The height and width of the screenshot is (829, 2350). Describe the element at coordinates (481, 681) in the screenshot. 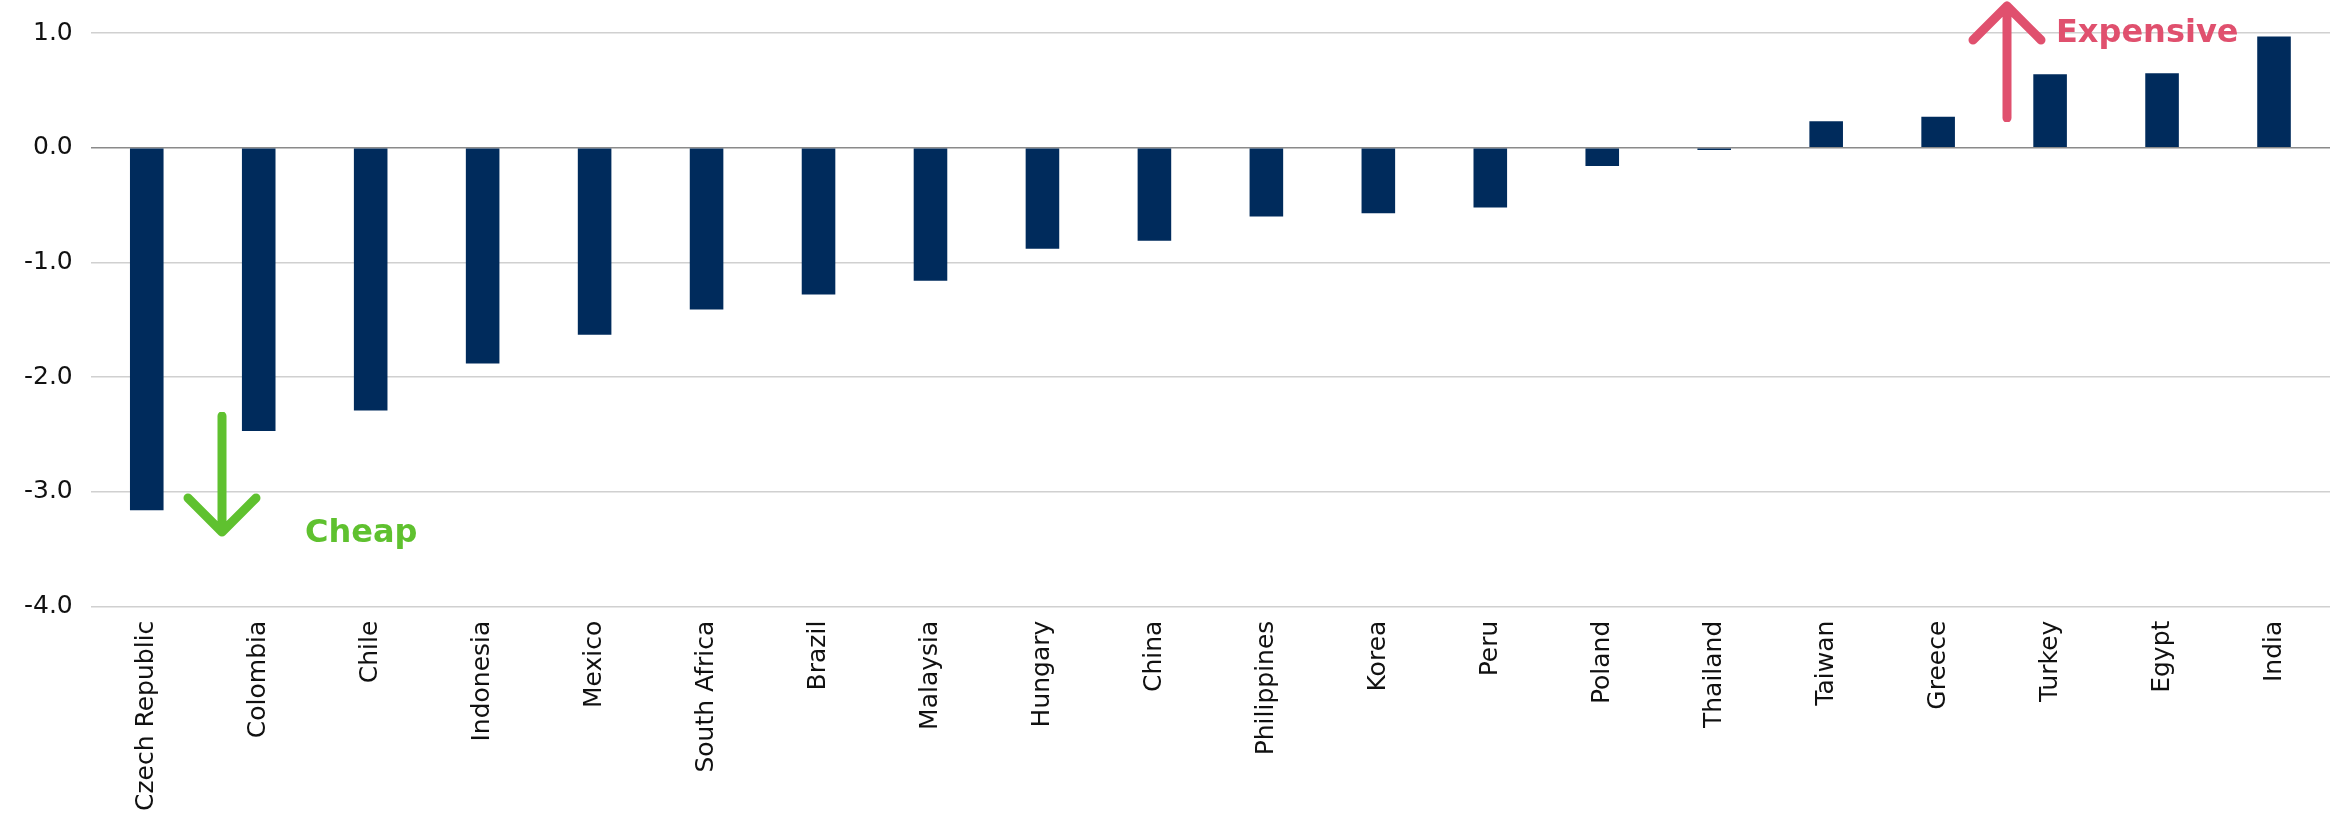

I see `x-tick-label: Indonesia` at that location.